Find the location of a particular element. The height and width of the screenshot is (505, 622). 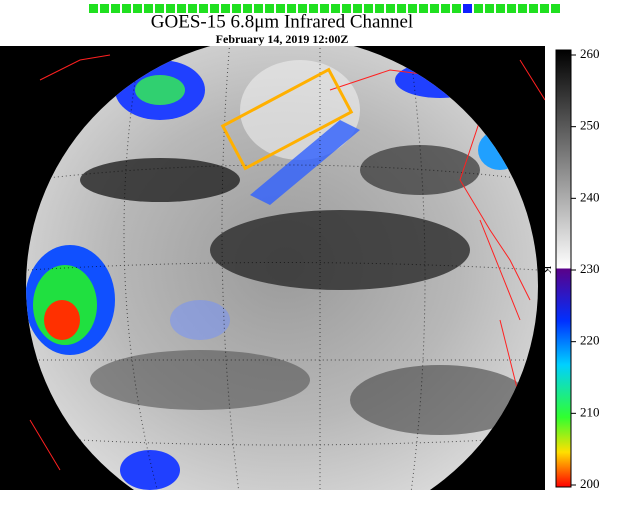

colorbar is located at coordinates (563, 268).